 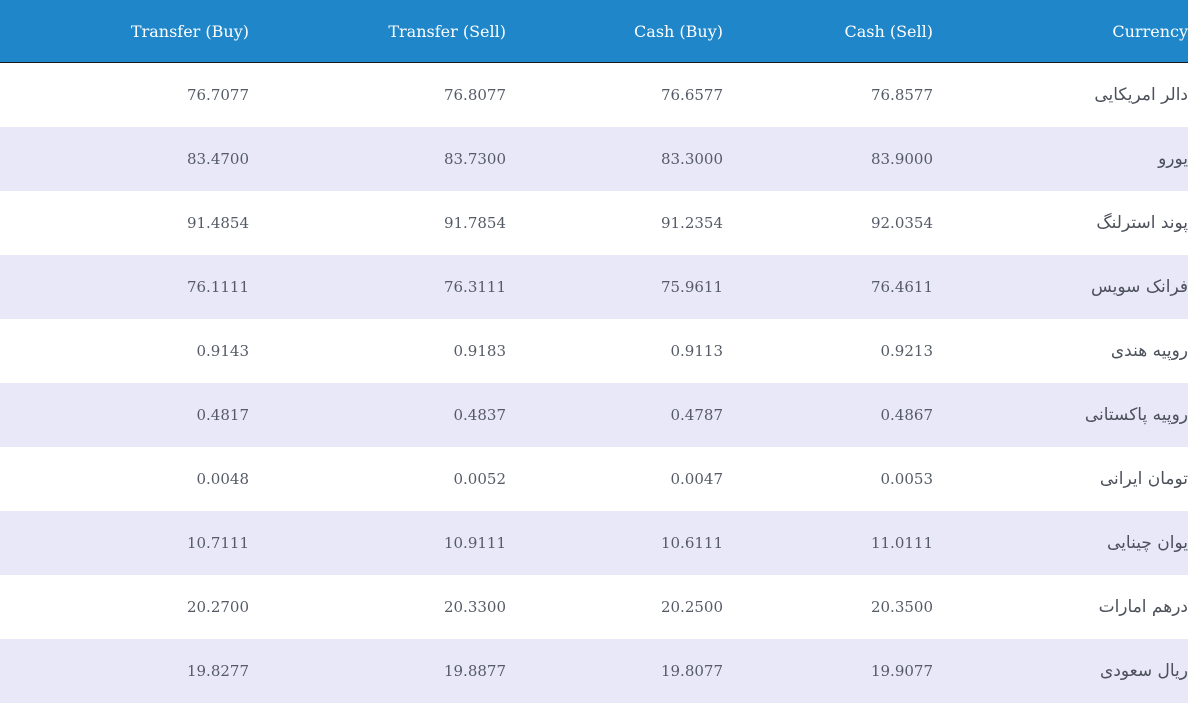 I want to click on currency-name-cell: دالر امریکایی, so click(x=1060, y=94).